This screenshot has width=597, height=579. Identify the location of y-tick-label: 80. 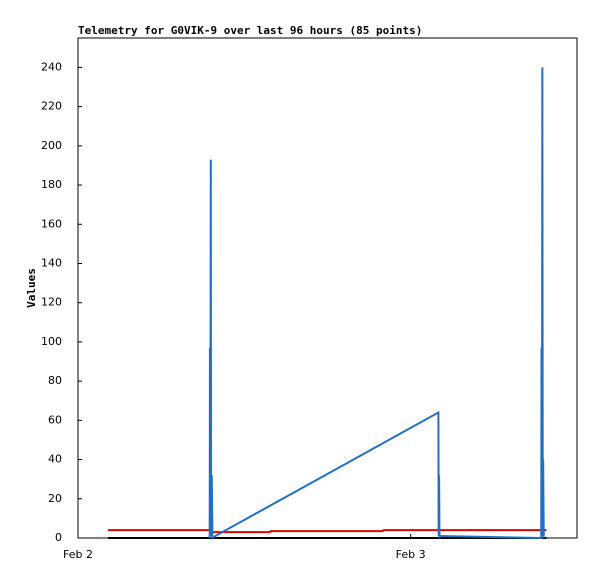
(55, 380).